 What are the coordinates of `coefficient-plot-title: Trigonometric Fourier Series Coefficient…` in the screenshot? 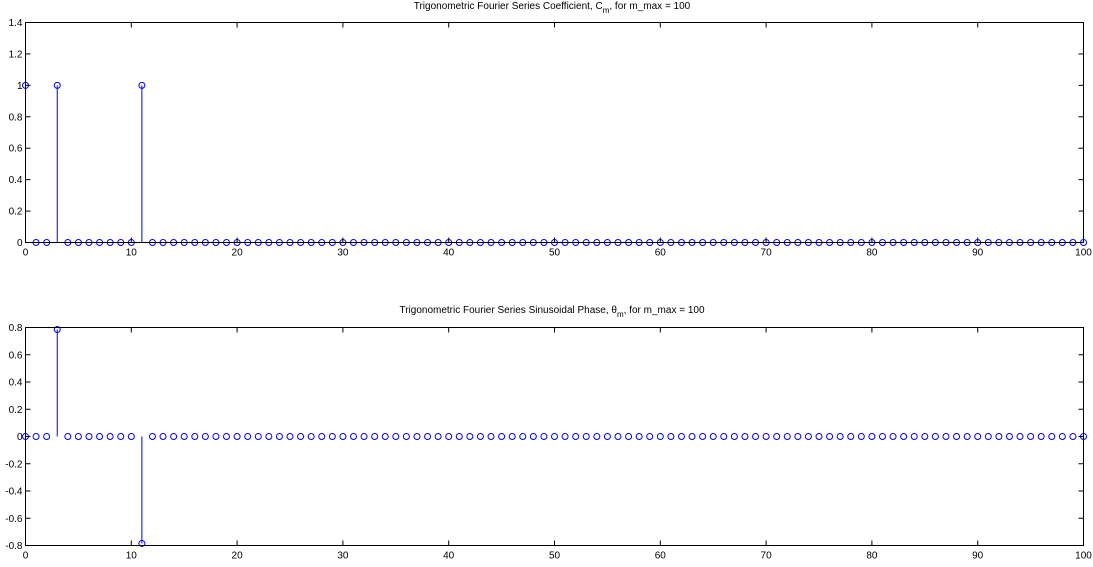 It's located at (552, 8).